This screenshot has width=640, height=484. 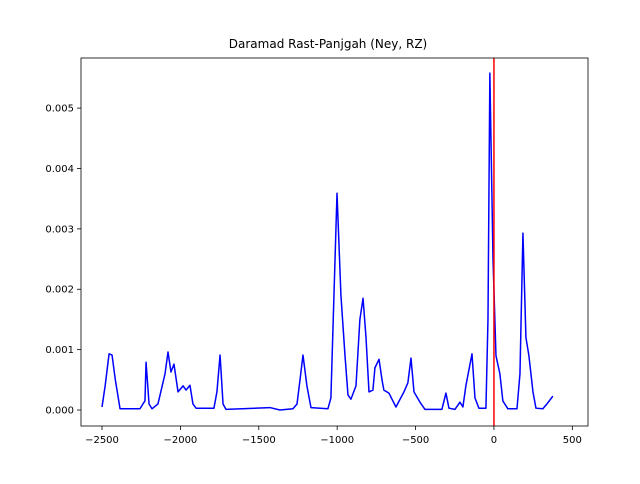 What do you see at coordinates (59, 350) in the screenshot?
I see `y-tick-label: 0.001` at bounding box center [59, 350].